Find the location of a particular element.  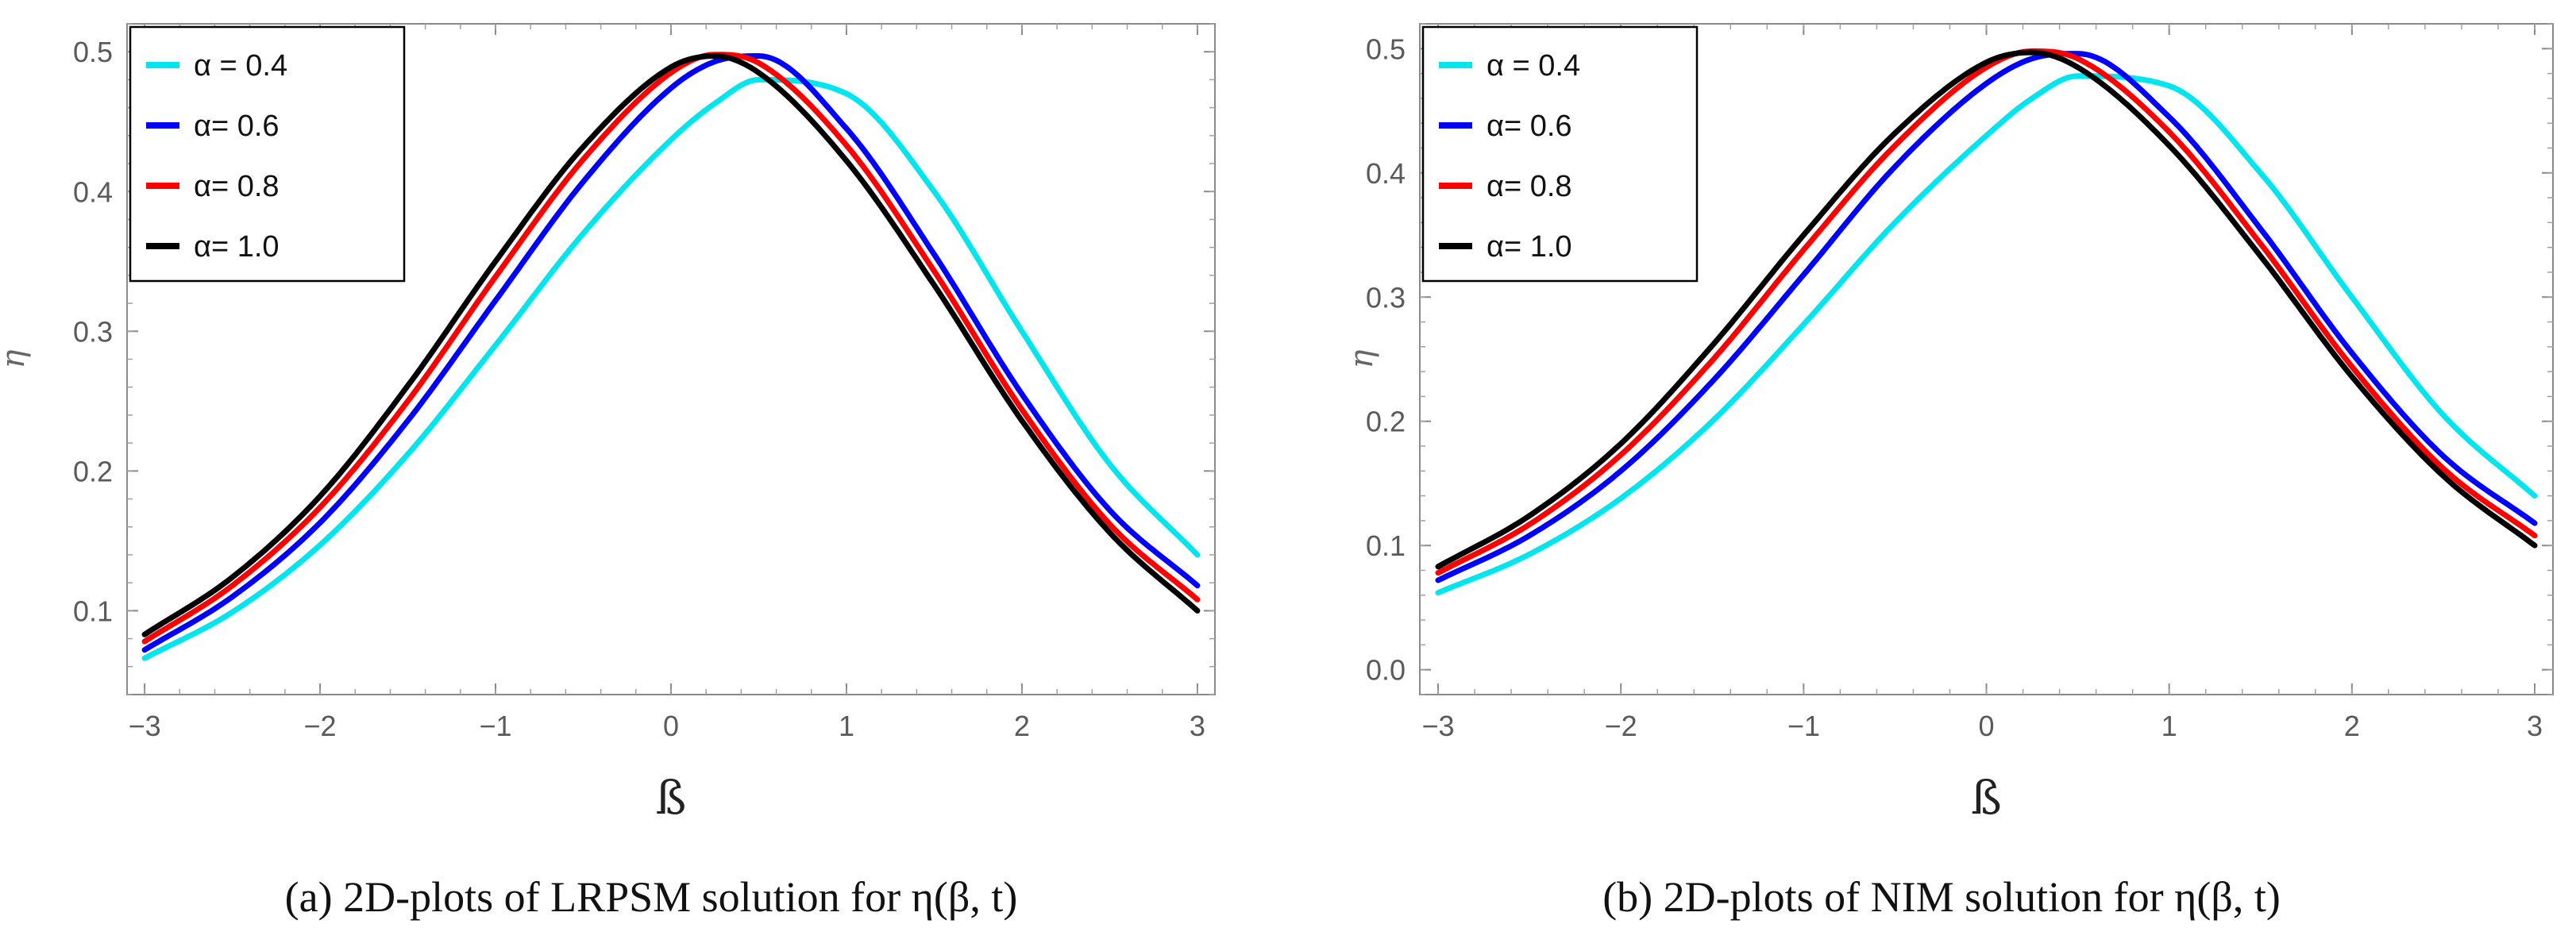

figure-caption: (b) 2D-plots of NIM solution for η(β, t) is located at coordinates (1941, 897).